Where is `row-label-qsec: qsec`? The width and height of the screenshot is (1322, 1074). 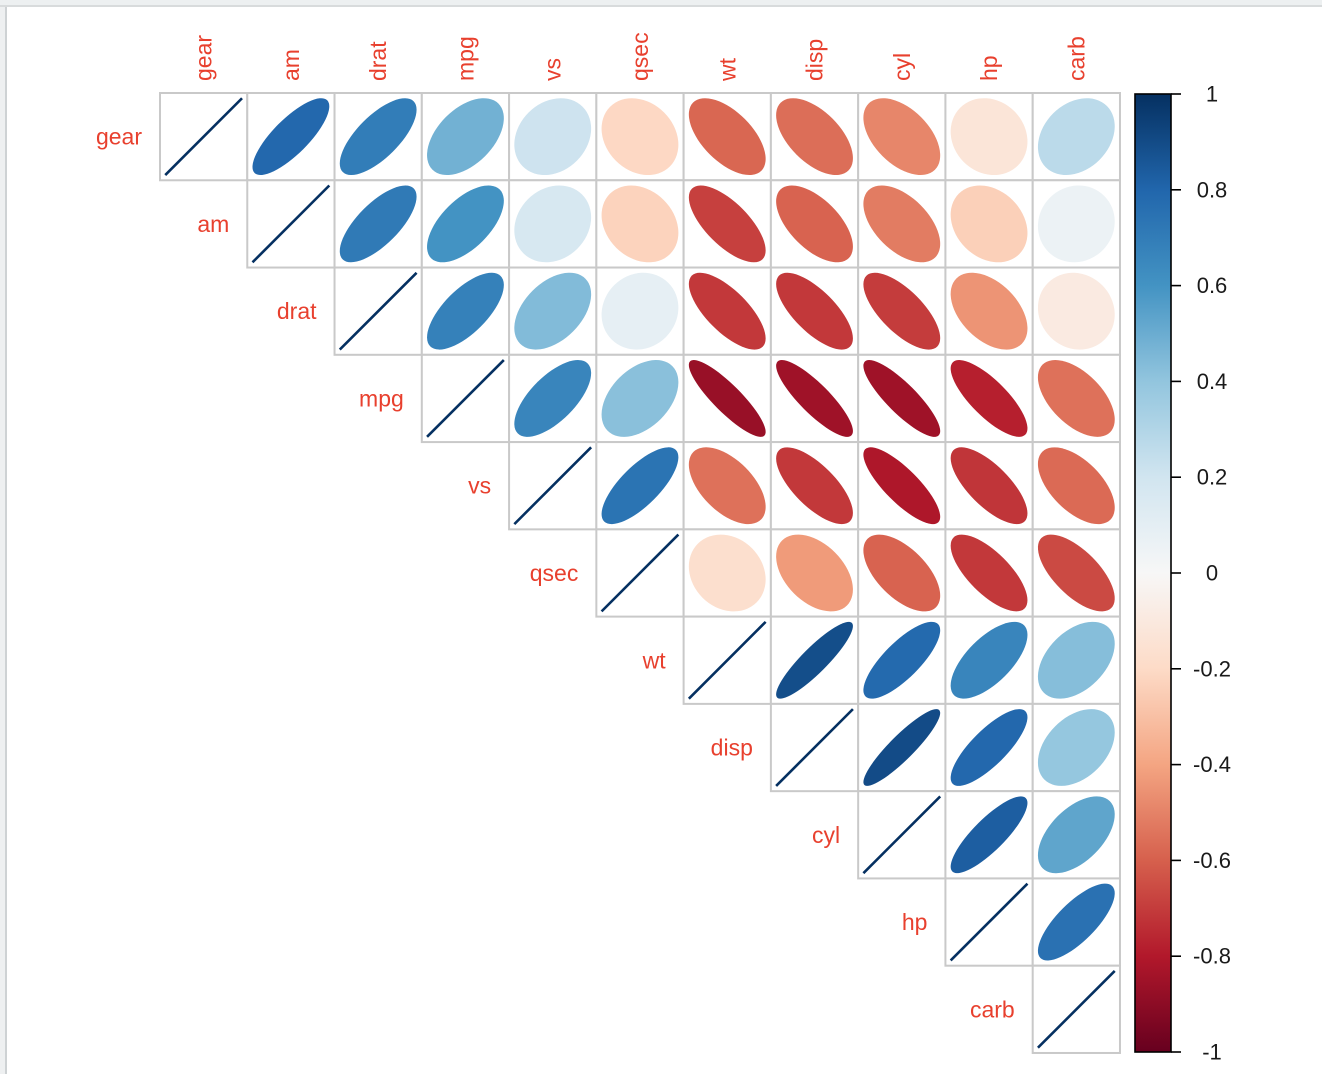
row-label-qsec: qsec is located at coordinates (554, 573).